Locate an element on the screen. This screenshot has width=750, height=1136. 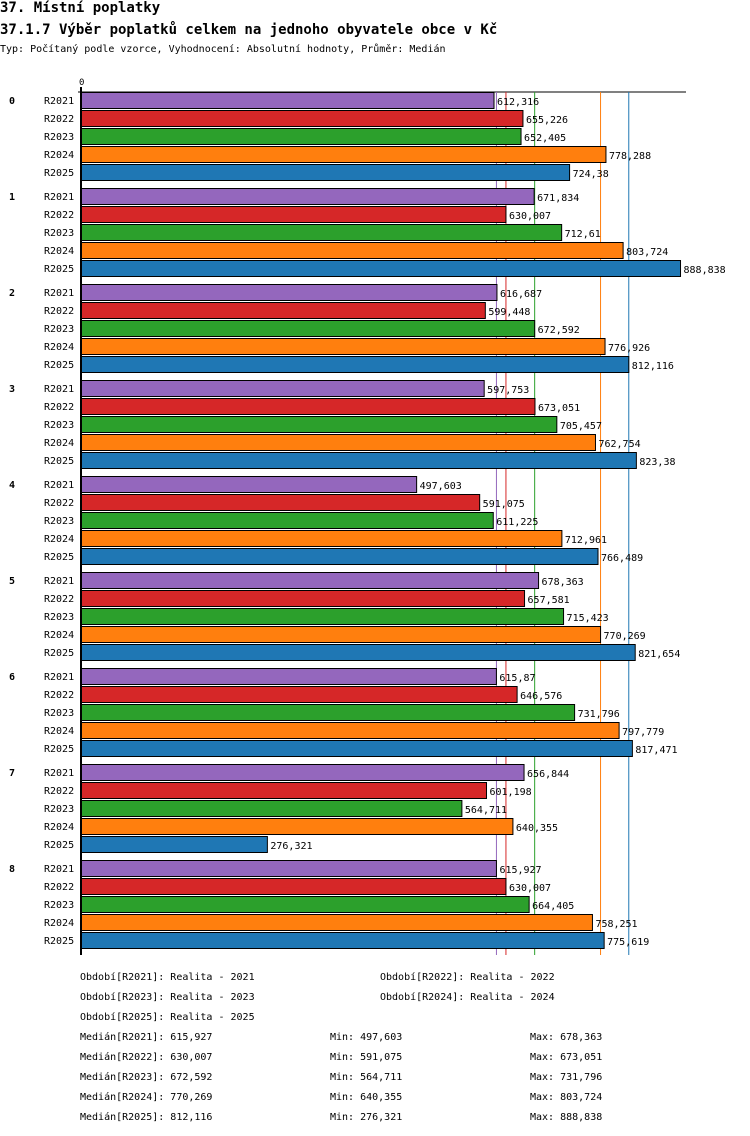
data-label: 564,711 is located at coordinates (486, 810).